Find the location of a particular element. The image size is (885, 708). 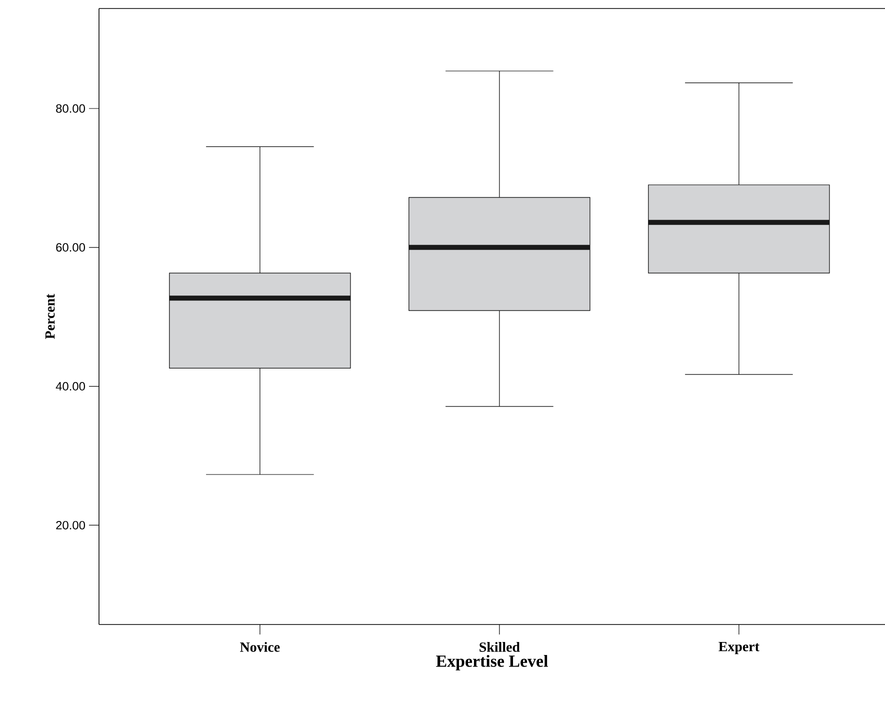

y-tick-label: 20.00 is located at coordinates (71, 525).